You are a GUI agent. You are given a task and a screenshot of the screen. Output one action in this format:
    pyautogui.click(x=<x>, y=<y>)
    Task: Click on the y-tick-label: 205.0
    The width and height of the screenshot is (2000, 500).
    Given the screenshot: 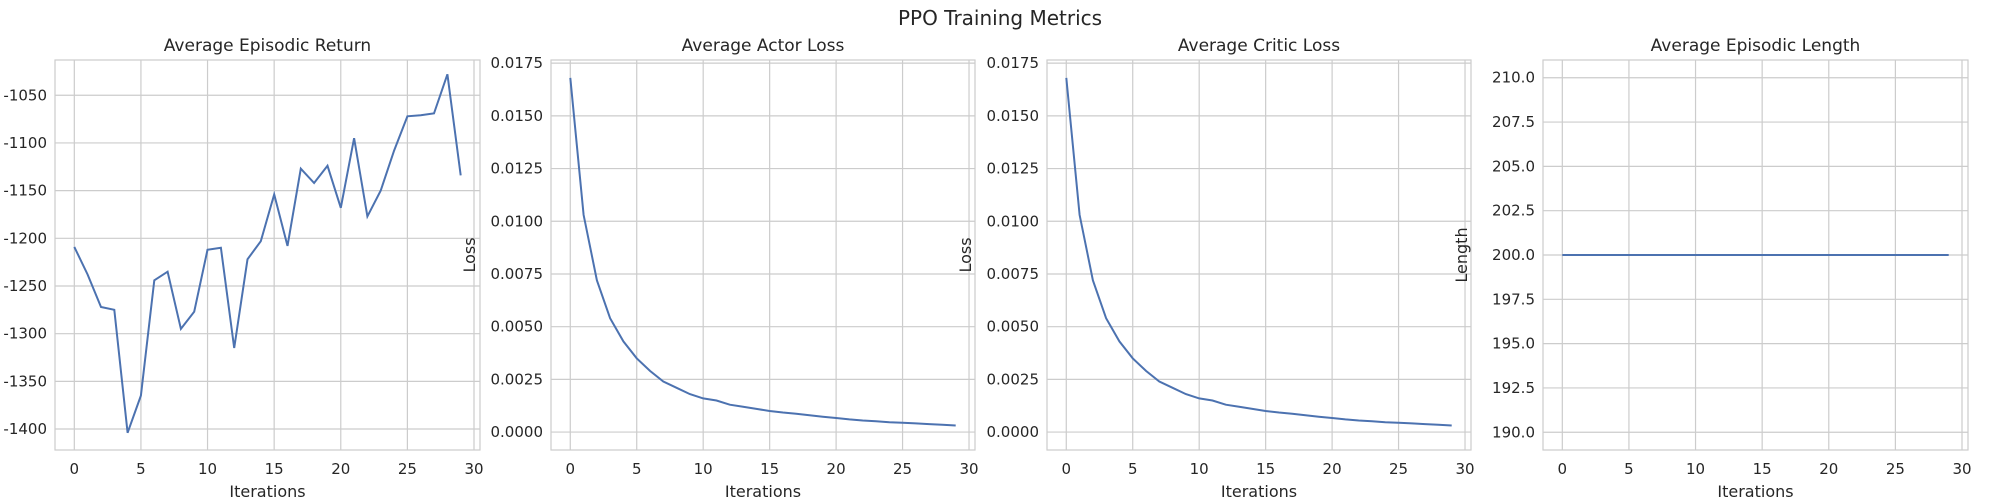 What is the action you would take?
    pyautogui.click(x=1513, y=166)
    